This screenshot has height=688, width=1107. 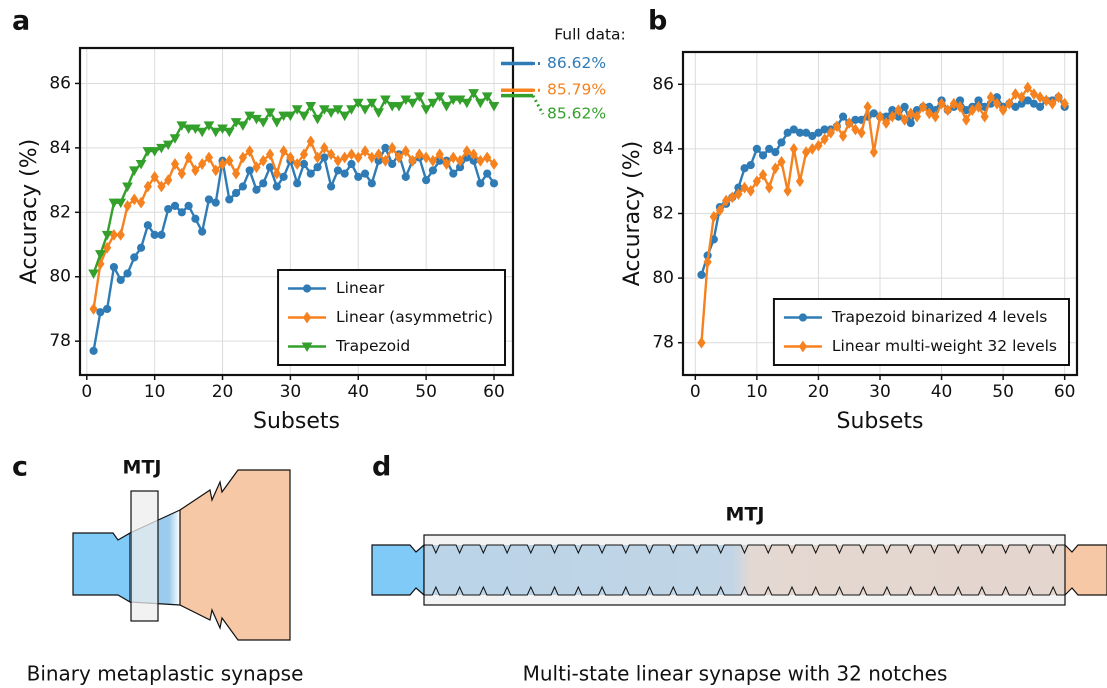 I want to click on legend-marker, so click(x=803, y=317).